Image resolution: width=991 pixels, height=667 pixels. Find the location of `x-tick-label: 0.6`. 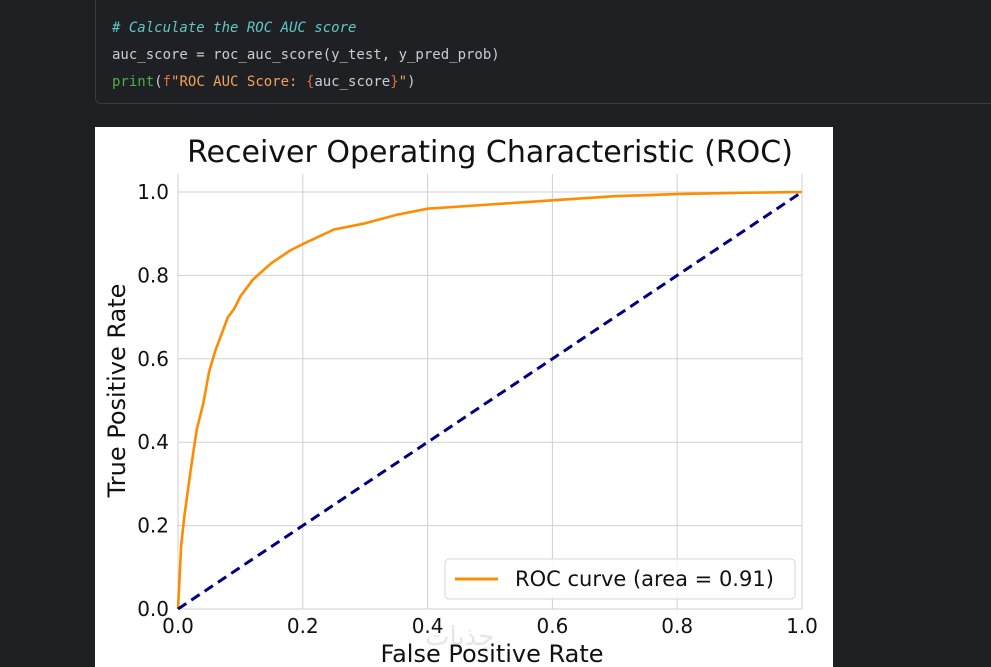

x-tick-label: 0.6 is located at coordinates (552, 626).